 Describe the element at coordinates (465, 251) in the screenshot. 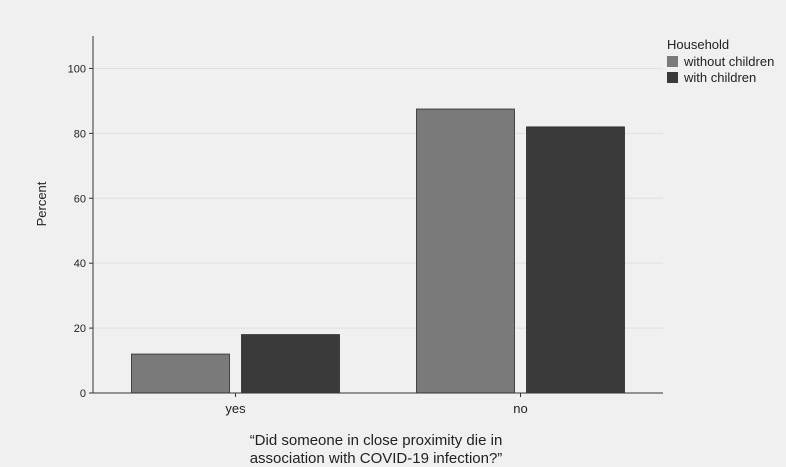

I see `bar-no-without-children` at that location.